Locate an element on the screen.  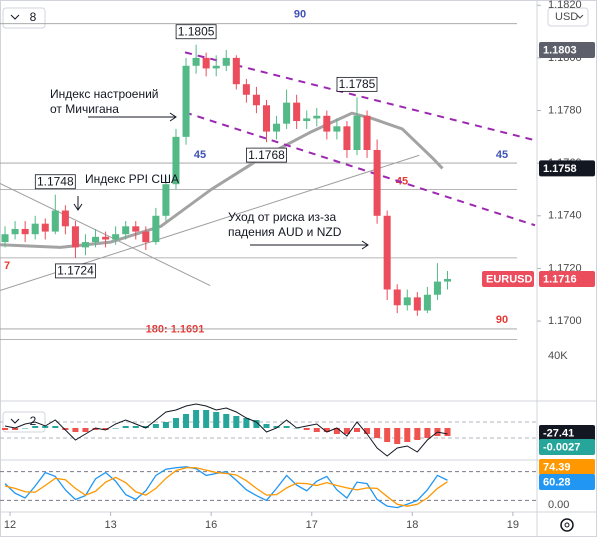
macd-line is located at coordinates (226, 430).